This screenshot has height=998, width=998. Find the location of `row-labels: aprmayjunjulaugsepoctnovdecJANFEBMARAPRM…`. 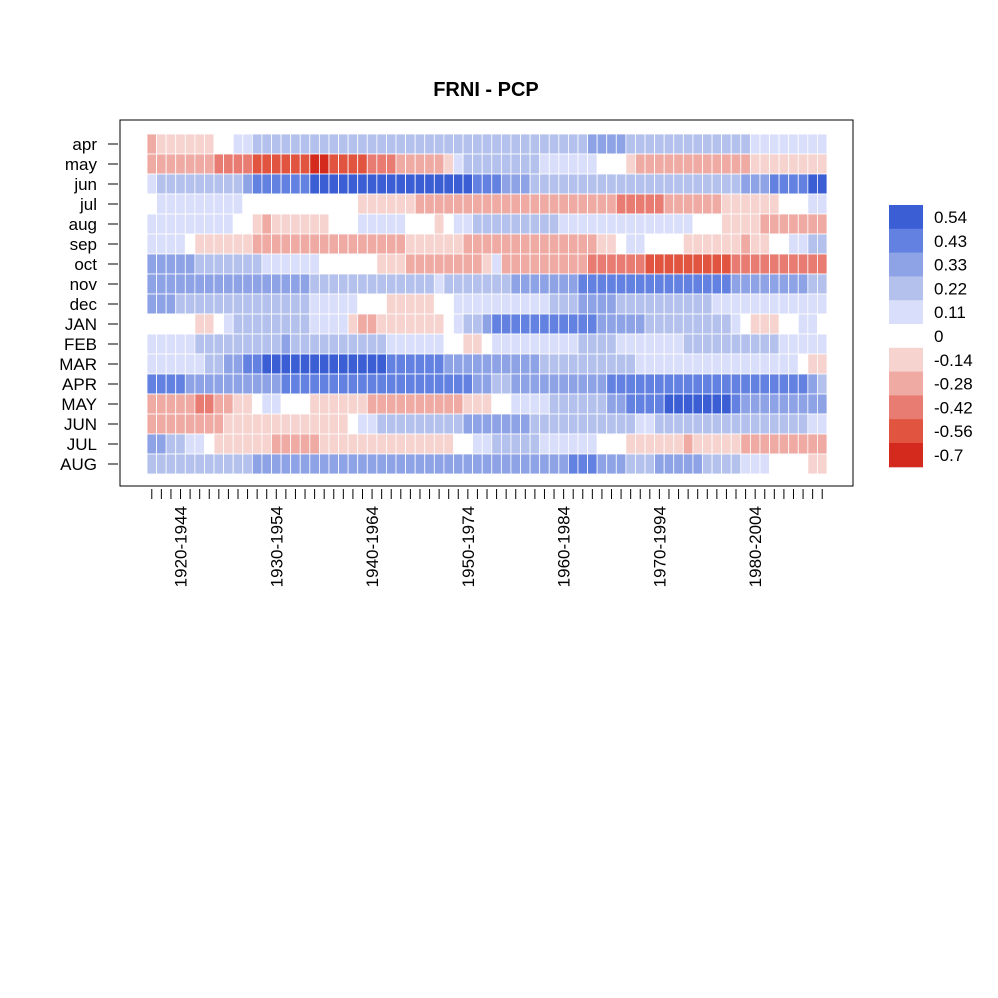

row-labels: aprmayjunjulaugsepoctnovdecJANFEBMARAPRM… is located at coordinates (88, 304).